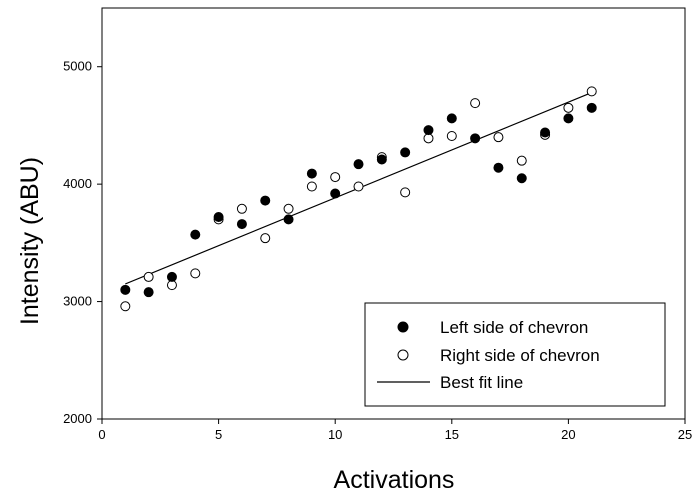 The height and width of the screenshot is (499, 698). What do you see at coordinates (77, 301) in the screenshot?
I see `y-tick-label: 3000` at bounding box center [77, 301].